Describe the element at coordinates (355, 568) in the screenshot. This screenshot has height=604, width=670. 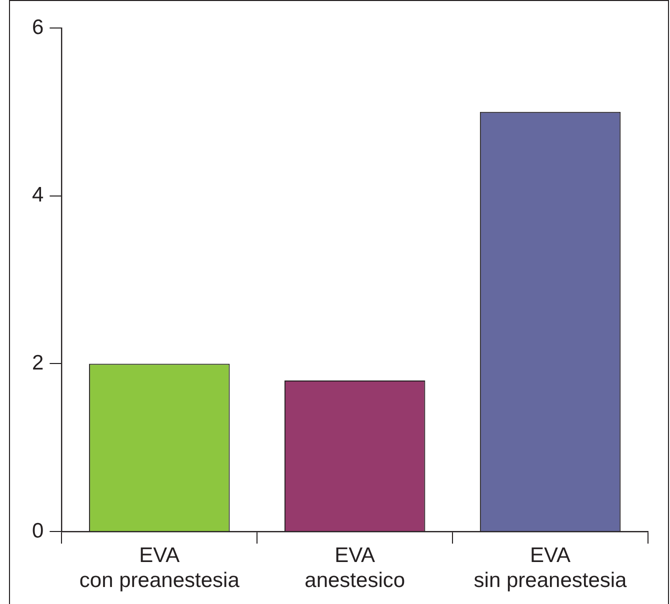
I see `x-tick-label: EVA anestesico` at that location.